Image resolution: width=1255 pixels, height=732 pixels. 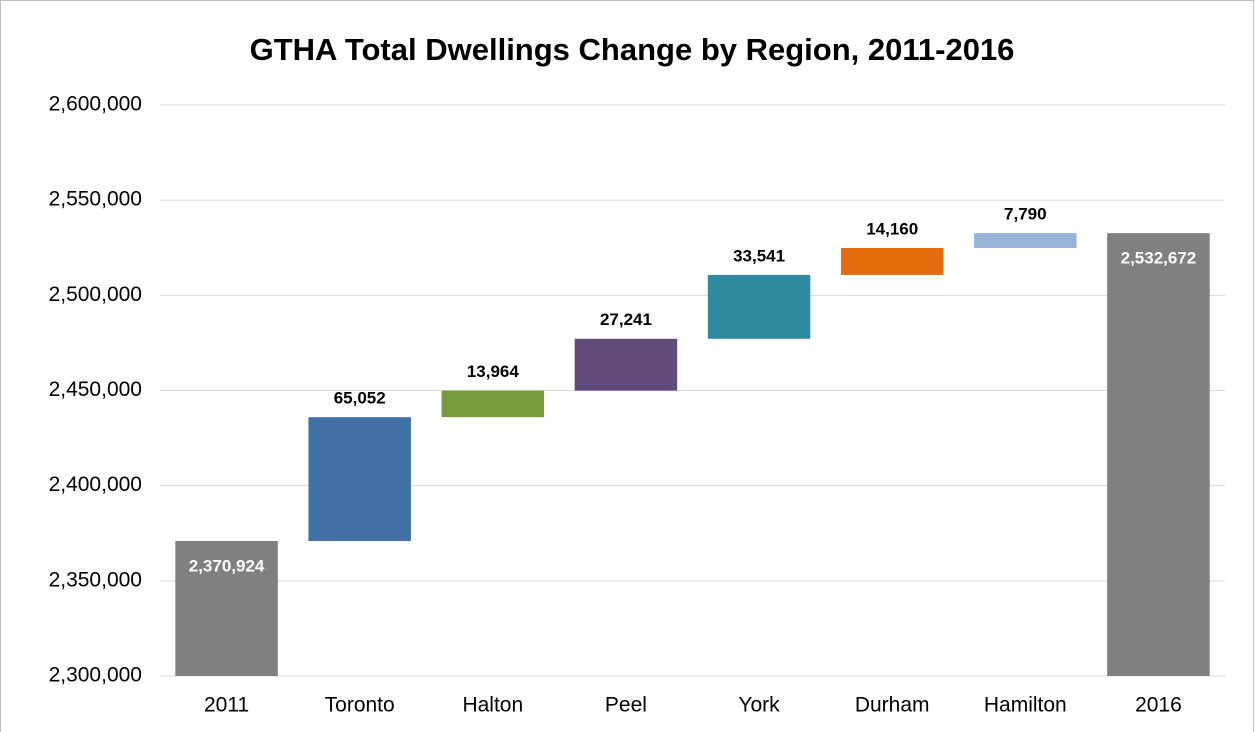 I want to click on value-label: 2,532,672, so click(x=1159, y=258).